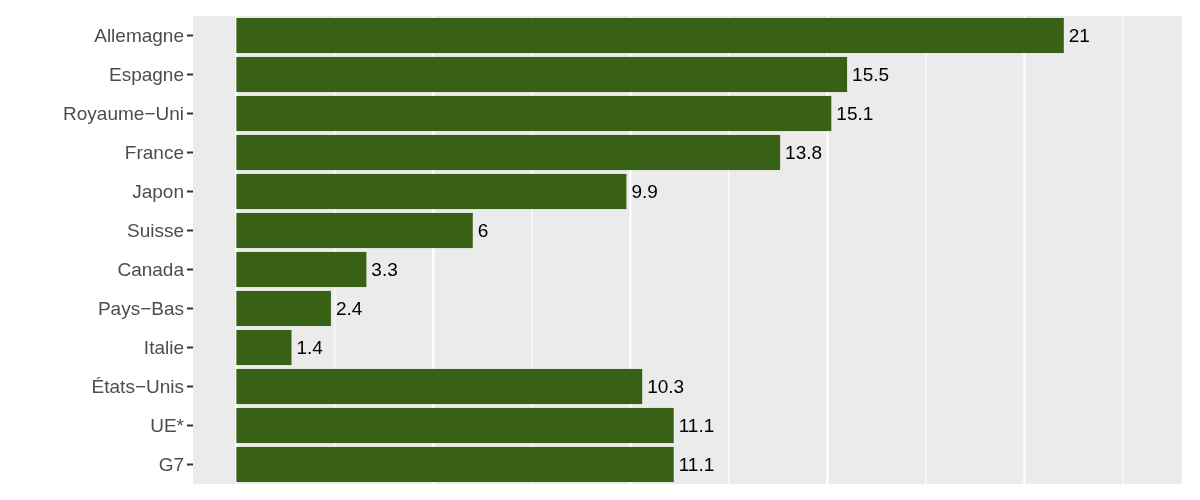  What do you see at coordinates (137, 387) in the screenshot?
I see `y-tick-label: États−Unis` at bounding box center [137, 387].